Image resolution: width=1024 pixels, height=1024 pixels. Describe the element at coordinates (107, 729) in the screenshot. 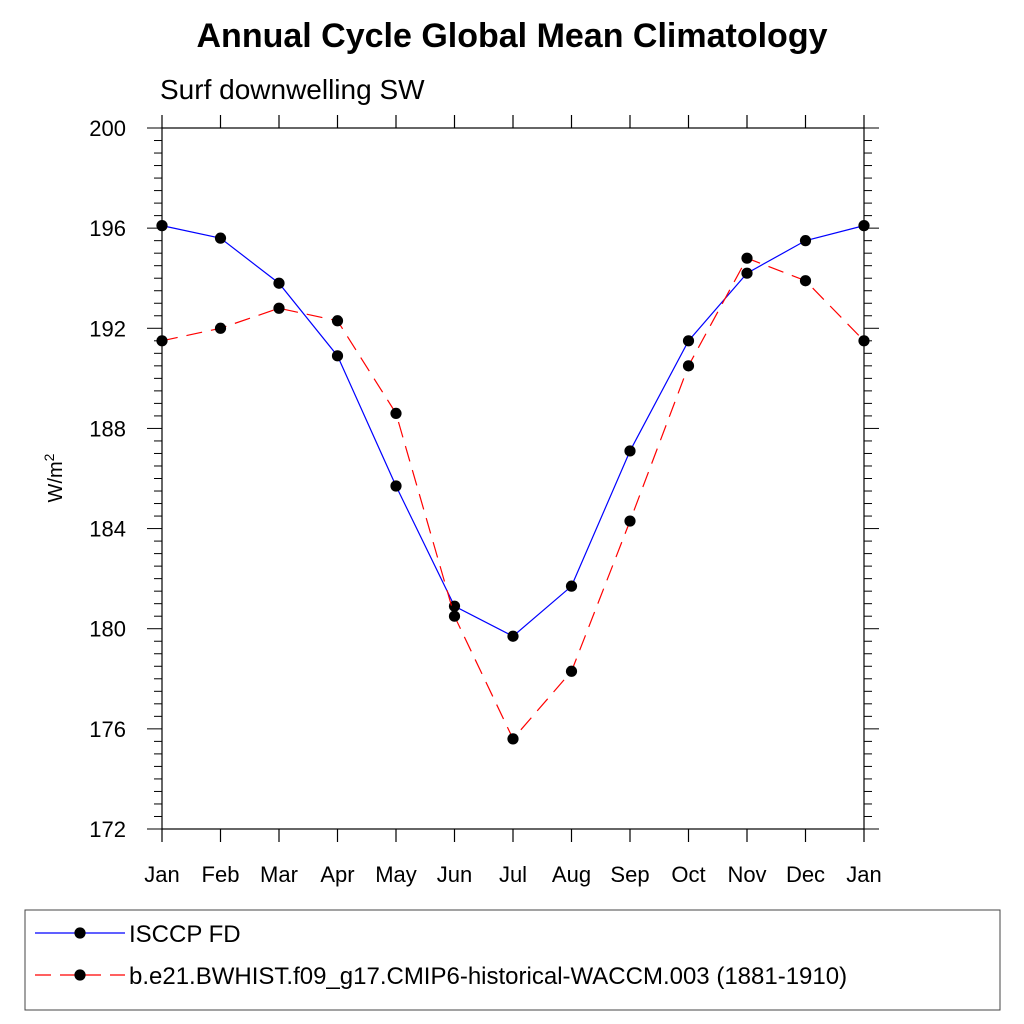

I see `y-tick-label: 176` at that location.